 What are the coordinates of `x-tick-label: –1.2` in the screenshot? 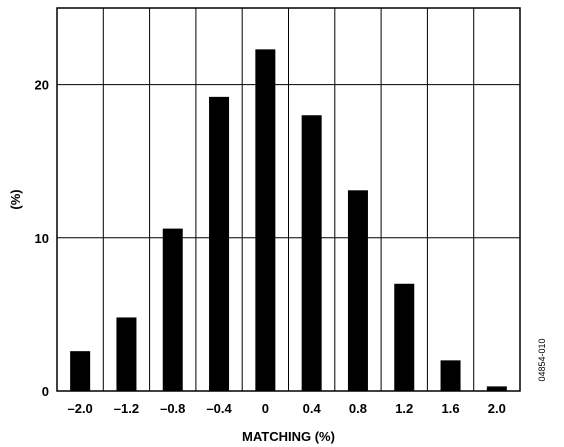 It's located at (126, 408).